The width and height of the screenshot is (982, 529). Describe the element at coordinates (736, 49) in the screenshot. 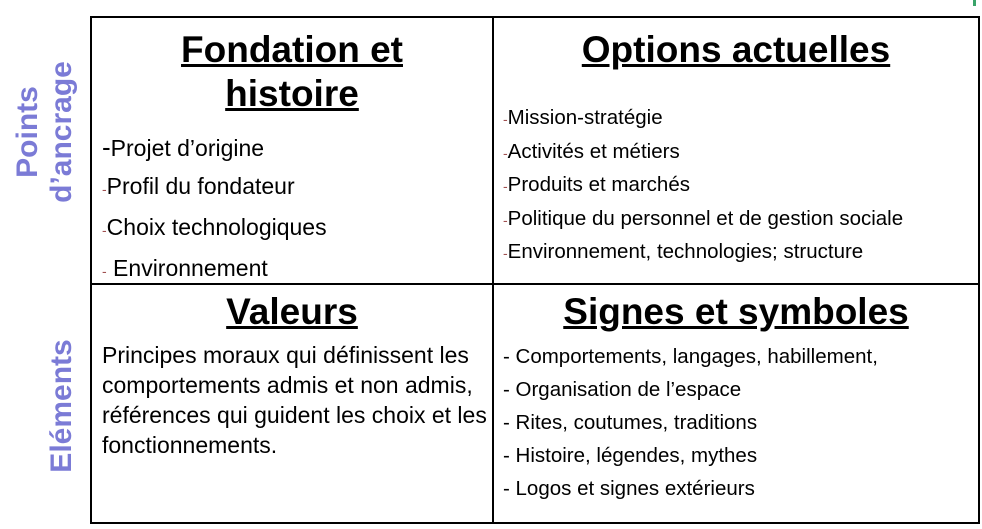

I see `cell-title: Options actuelles` at that location.